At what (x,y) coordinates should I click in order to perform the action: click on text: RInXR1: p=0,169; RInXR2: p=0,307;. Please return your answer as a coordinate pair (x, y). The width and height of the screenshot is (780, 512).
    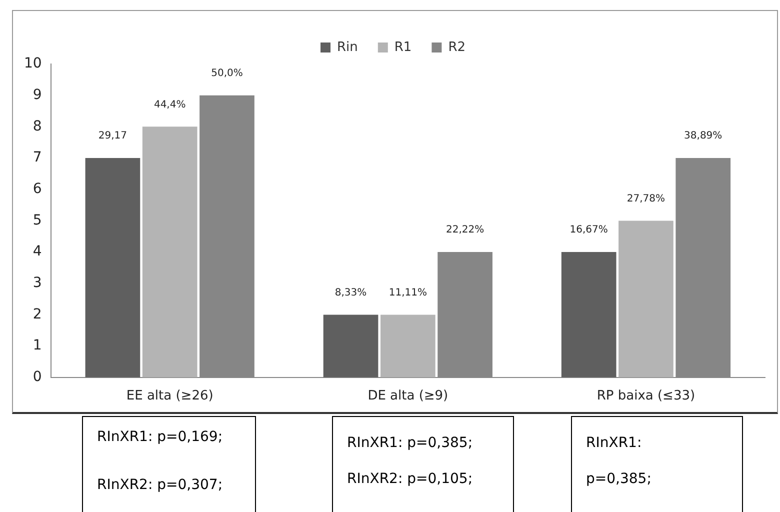
    Looking at the image, I should click on (160, 461).